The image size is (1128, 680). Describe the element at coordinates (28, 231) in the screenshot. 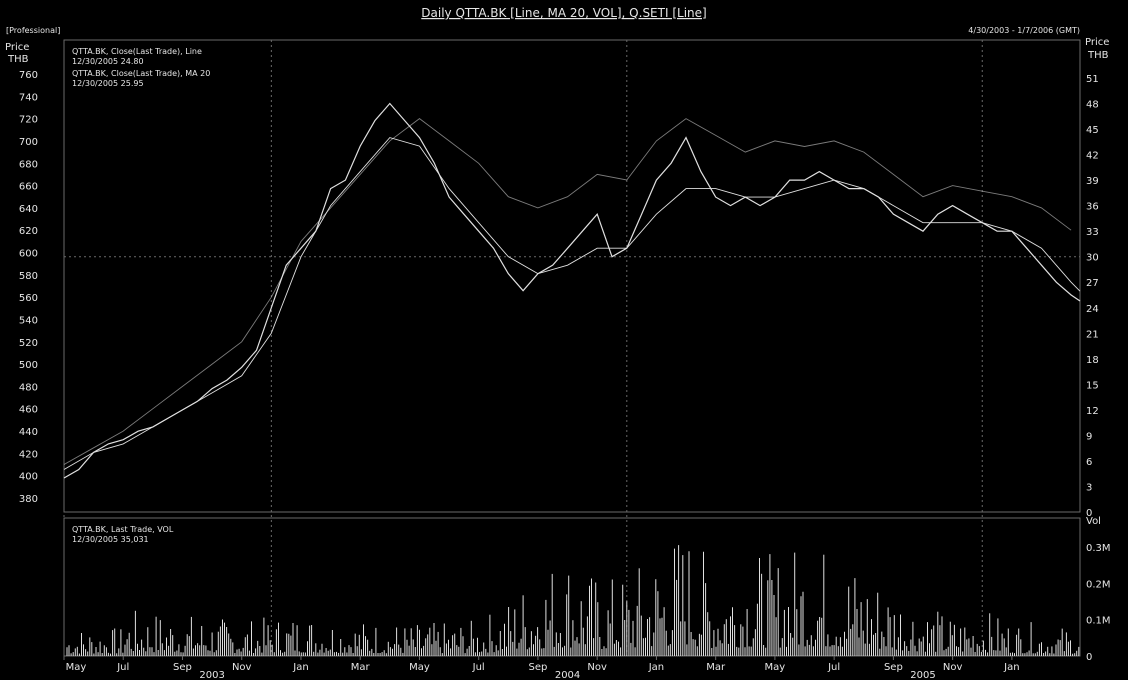

I see `left-tick-label: 620` at that location.